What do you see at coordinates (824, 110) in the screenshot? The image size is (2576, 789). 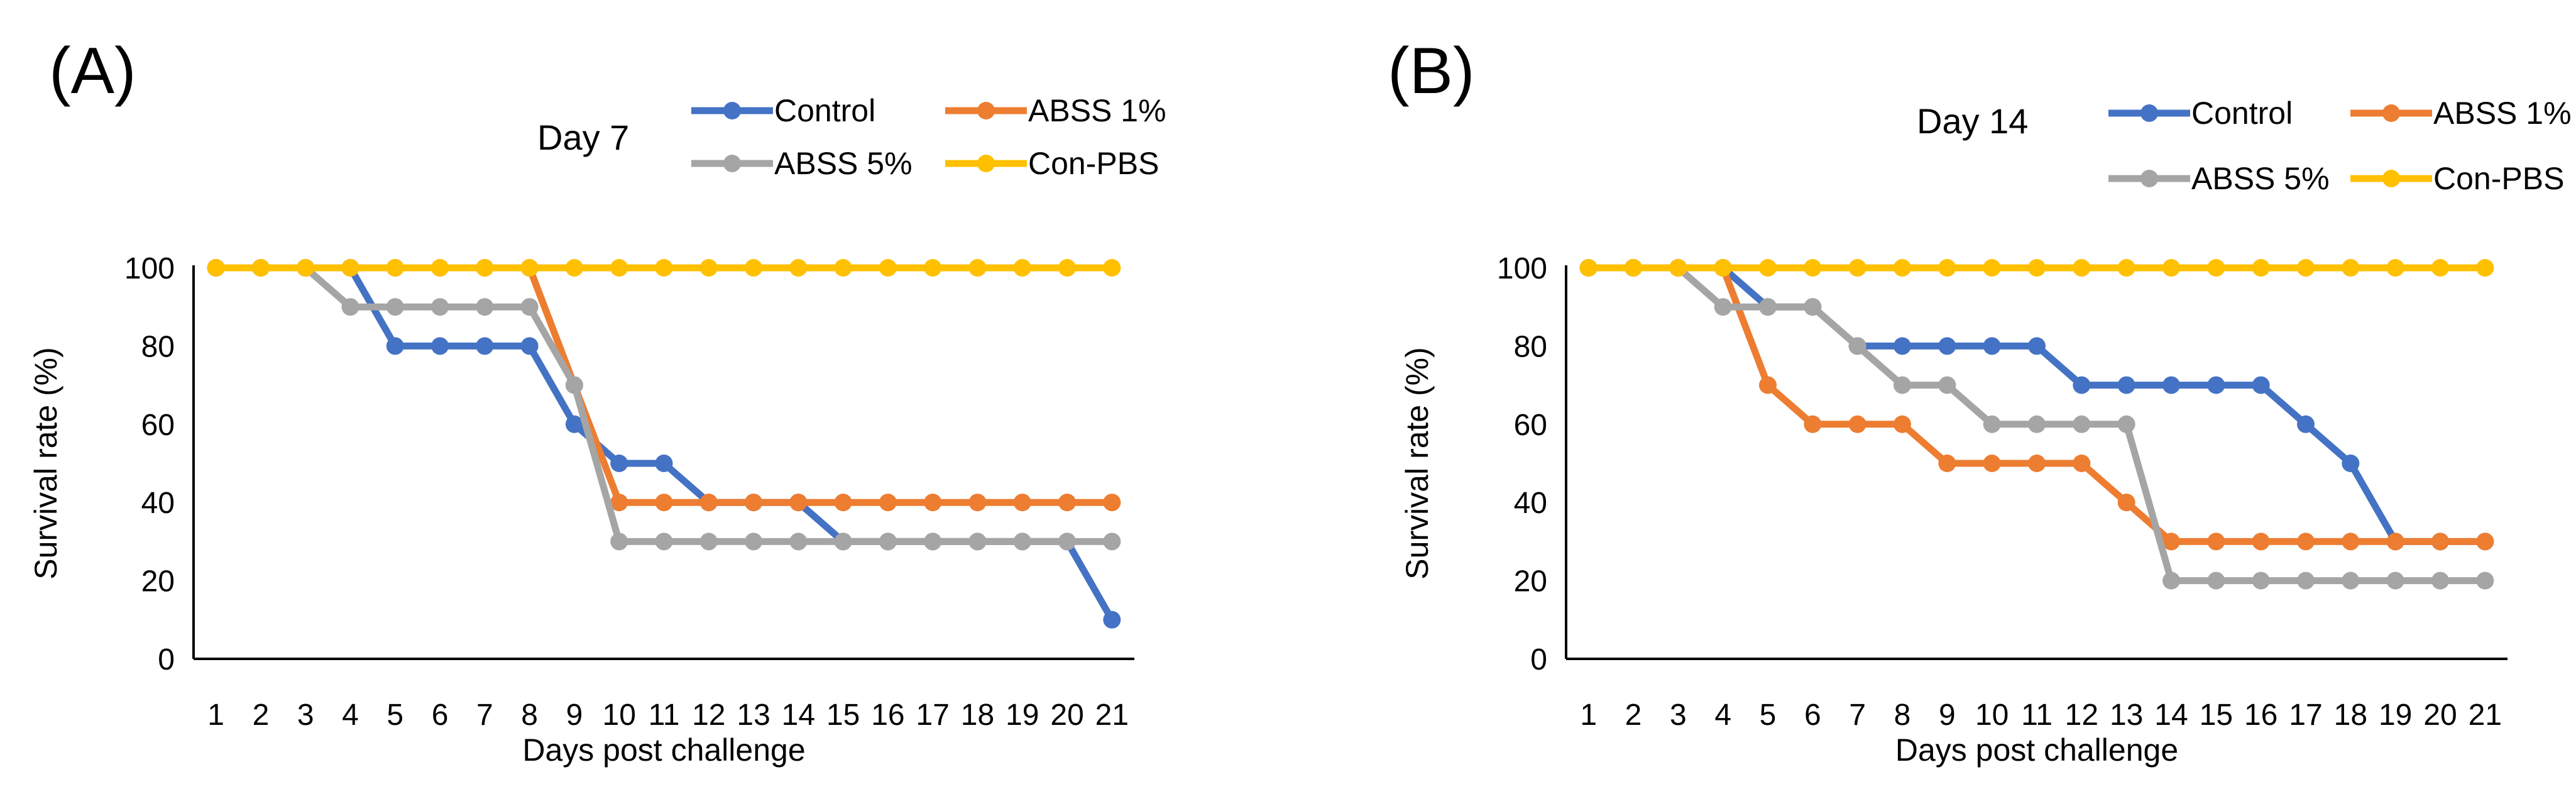 I see `legend-label: Control` at bounding box center [824, 110].